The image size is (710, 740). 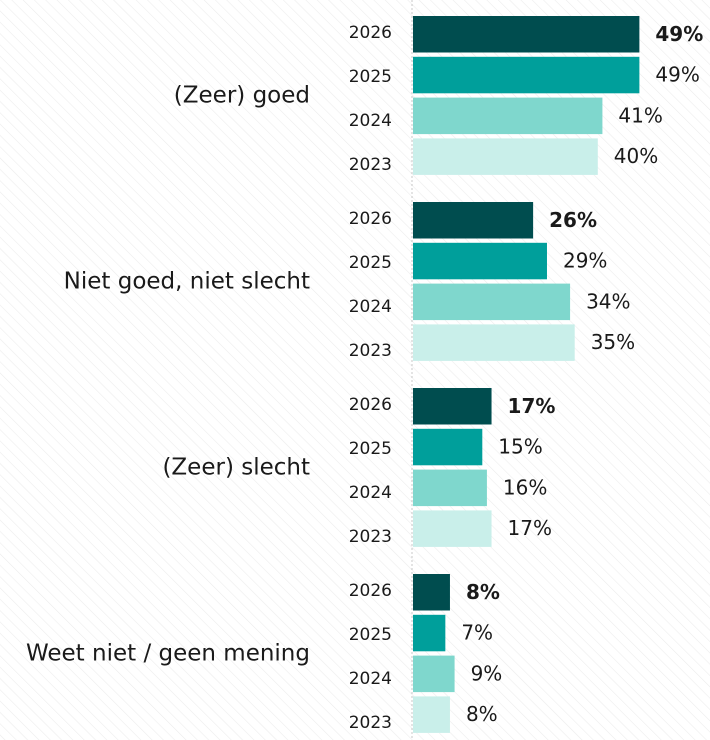 What do you see at coordinates (636, 156) in the screenshot?
I see `value-label: 40%` at bounding box center [636, 156].